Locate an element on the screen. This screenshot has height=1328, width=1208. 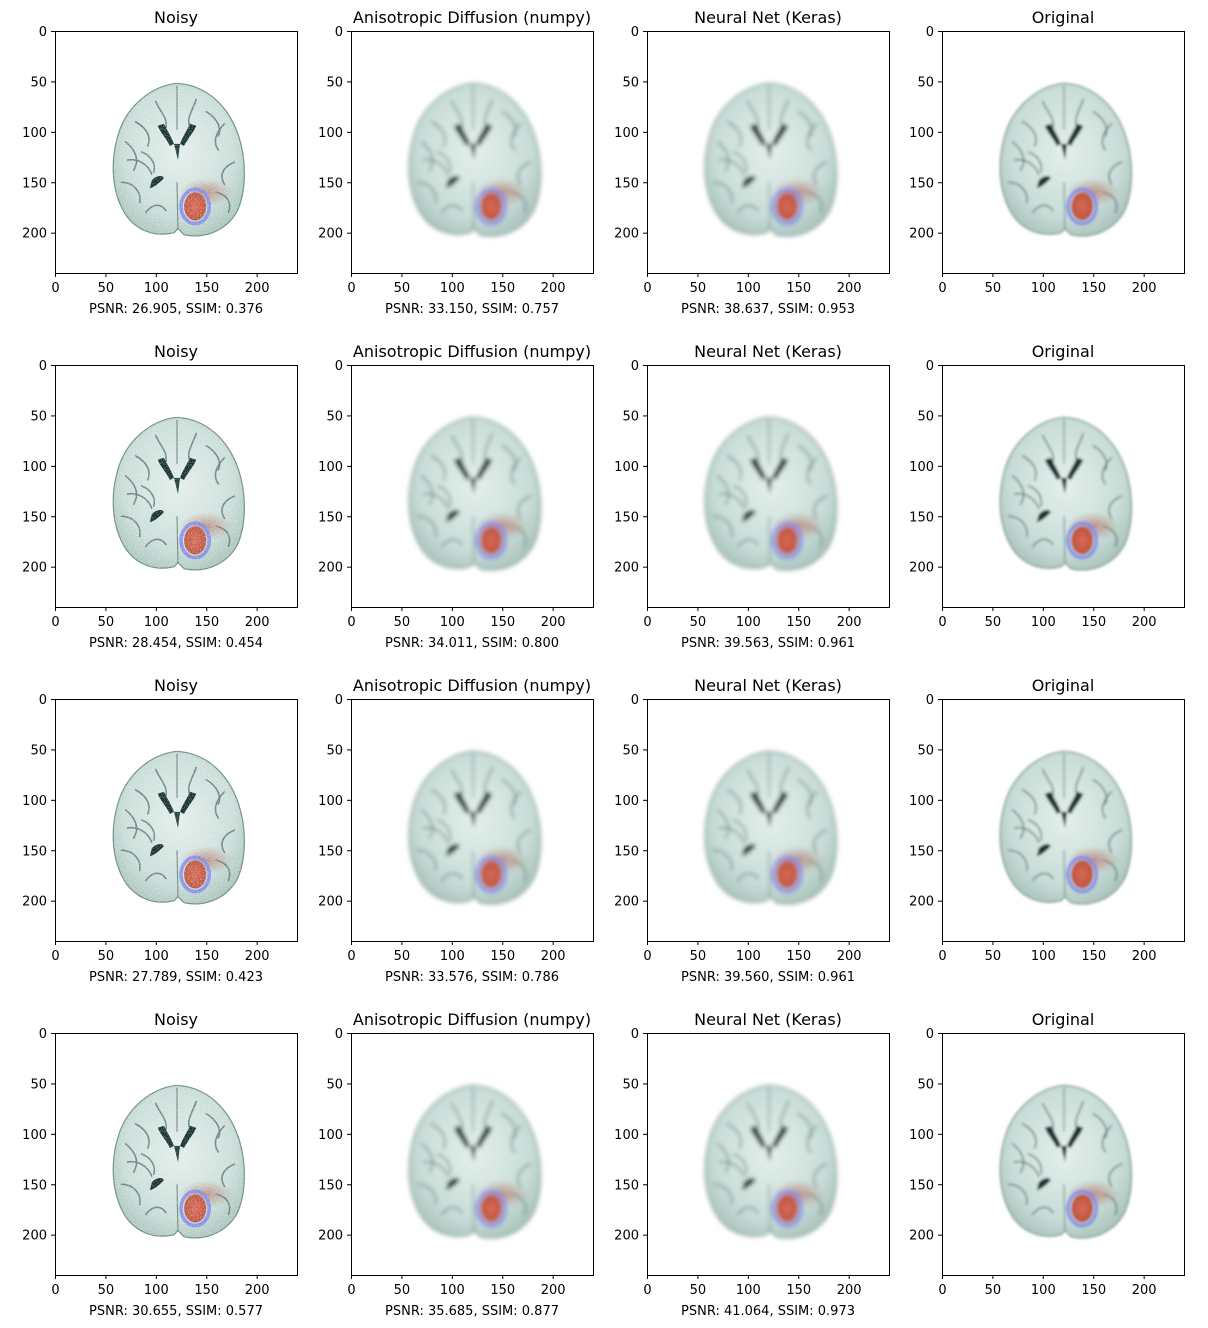
metric-caption: PSNR: 33.576, SSIM: 0.786 is located at coordinates (472, 977).